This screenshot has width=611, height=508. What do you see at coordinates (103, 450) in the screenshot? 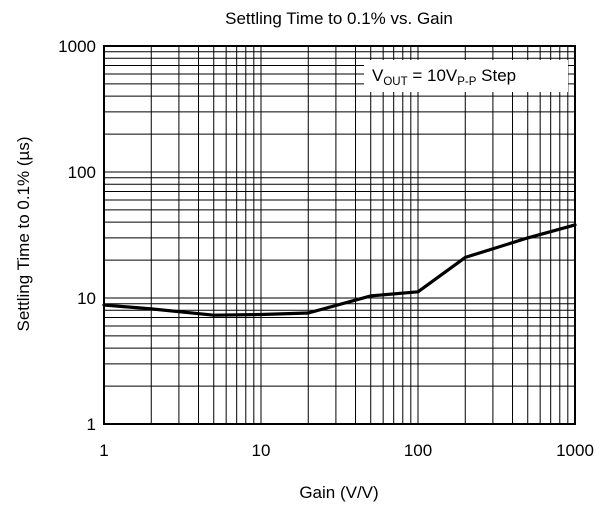
I see `x-tick-label: 1` at bounding box center [103, 450].